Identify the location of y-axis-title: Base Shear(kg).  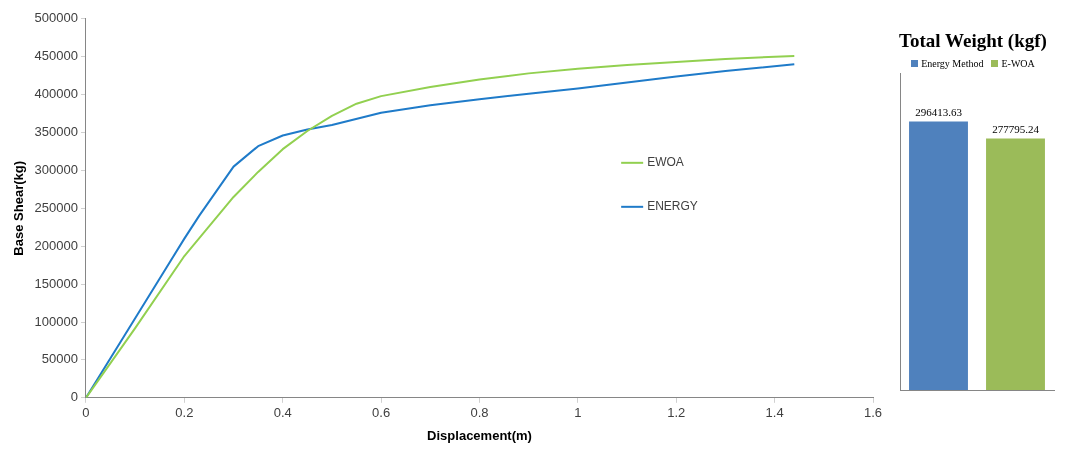
(19, 208).